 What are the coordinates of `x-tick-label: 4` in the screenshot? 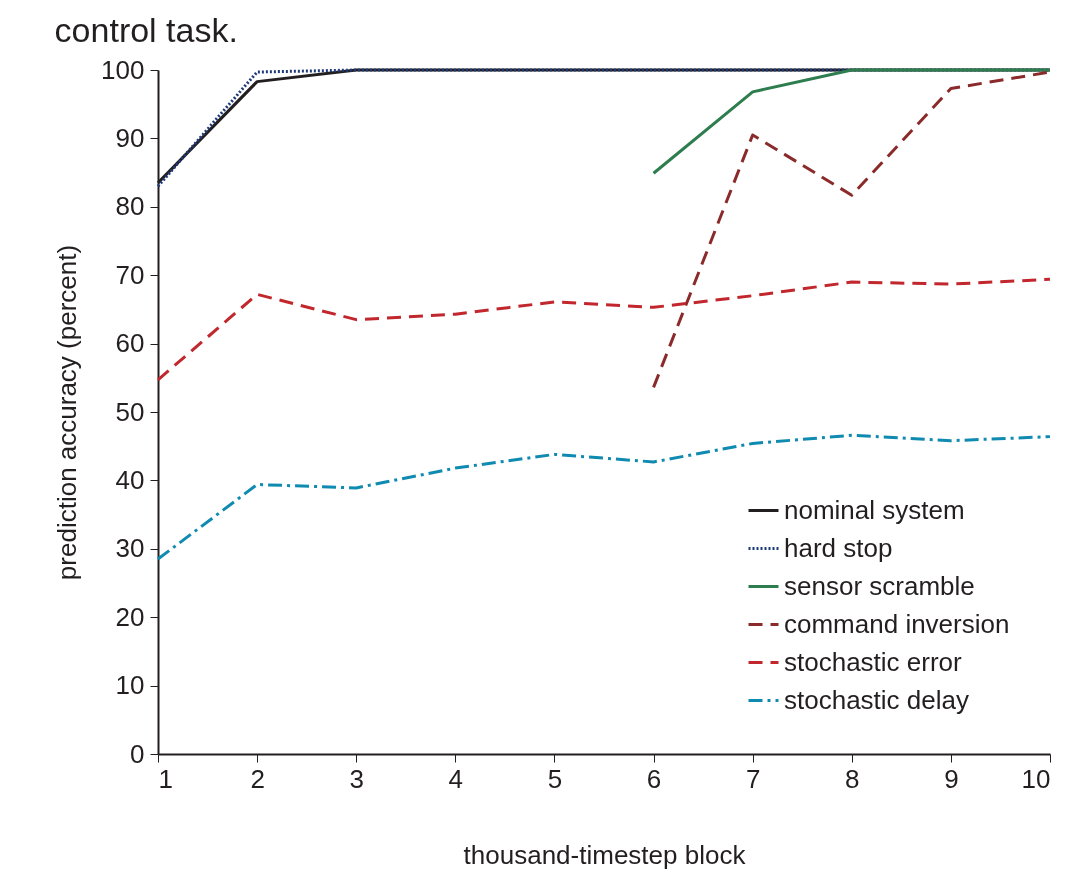 It's located at (456, 778).